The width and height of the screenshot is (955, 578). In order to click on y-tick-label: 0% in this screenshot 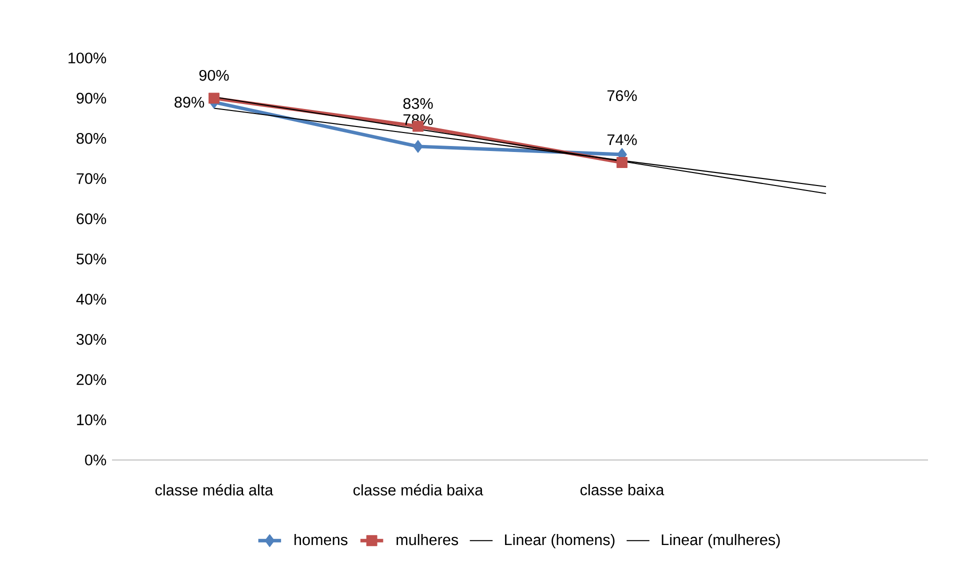, I will do `click(95, 460)`.